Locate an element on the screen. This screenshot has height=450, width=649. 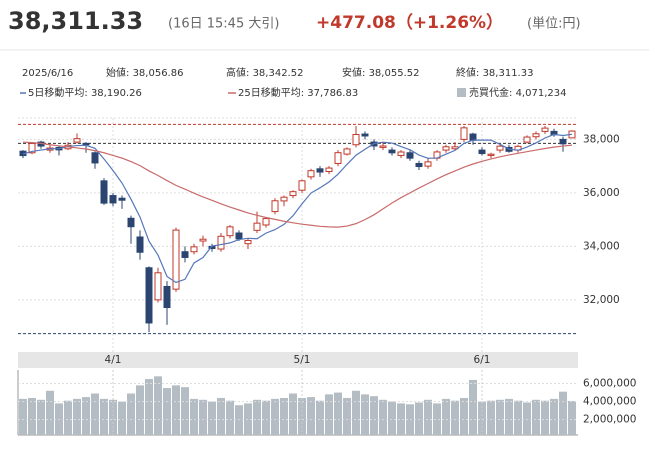
label: 始値: is located at coordinates (117, 72).